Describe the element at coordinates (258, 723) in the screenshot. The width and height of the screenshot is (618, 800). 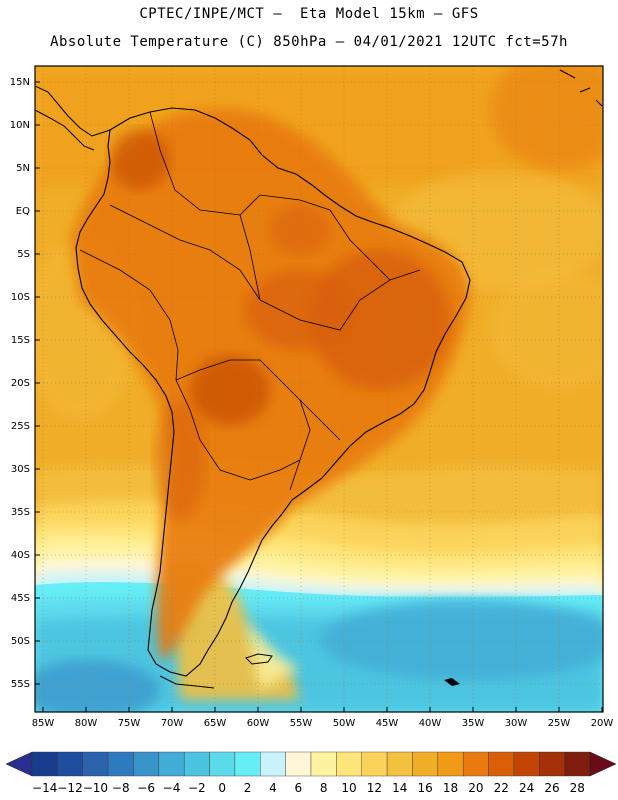
I see `lon-label-60w: 60W` at that location.